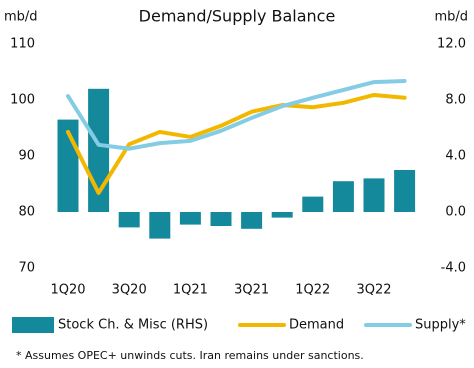 The width and height of the screenshot is (474, 368). I want to click on y2-tick-label: -4.0, so click(453, 268).